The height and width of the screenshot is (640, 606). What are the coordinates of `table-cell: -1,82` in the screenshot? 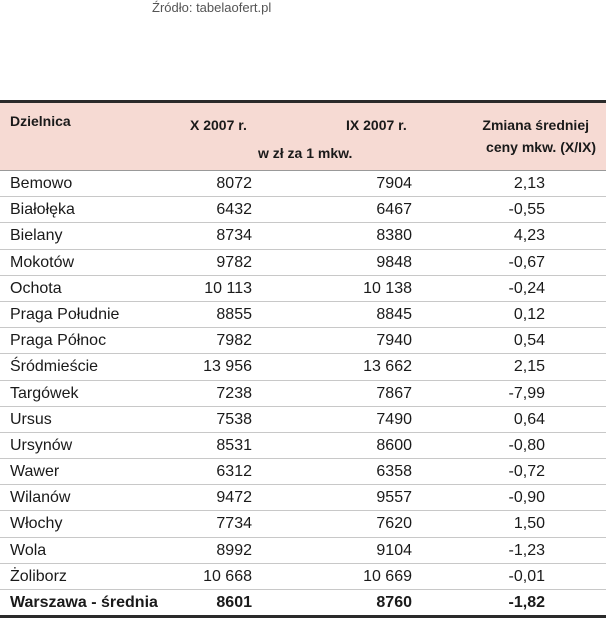 It's located at (526, 602).